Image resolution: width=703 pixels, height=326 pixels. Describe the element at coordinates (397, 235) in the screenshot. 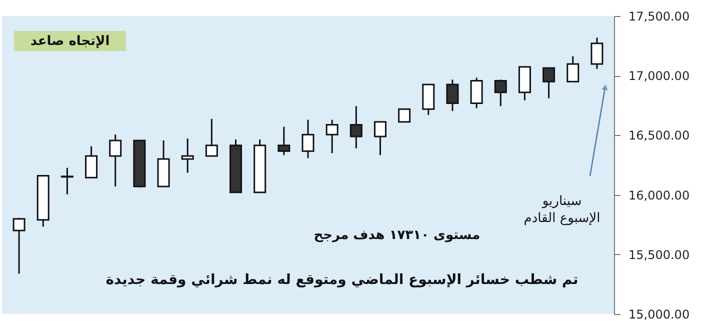

I see `annotation: مستوى ١٧٣١٠ هدف مرجح` at that location.